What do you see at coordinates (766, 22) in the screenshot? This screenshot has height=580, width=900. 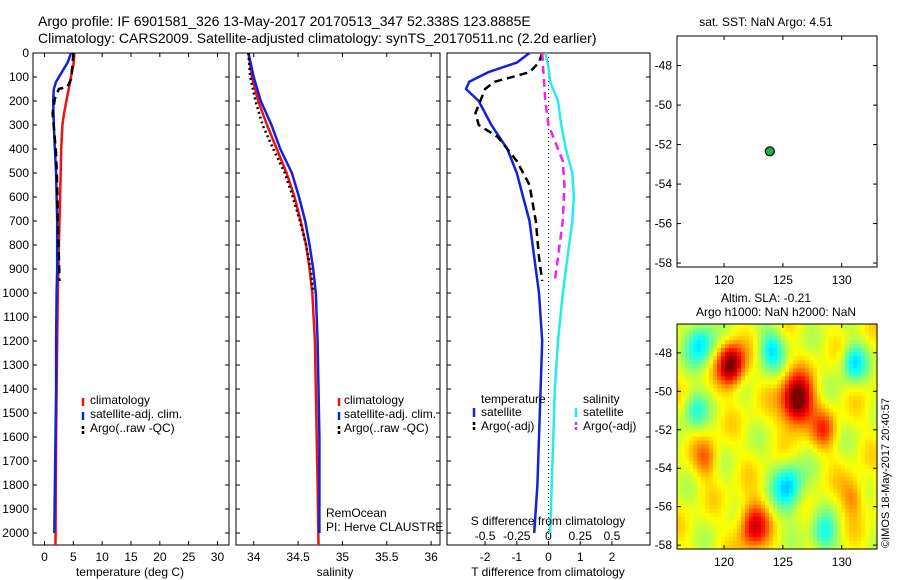 I see `sst-map-title: sat. SST: NaN Argo: 4.51` at bounding box center [766, 22].